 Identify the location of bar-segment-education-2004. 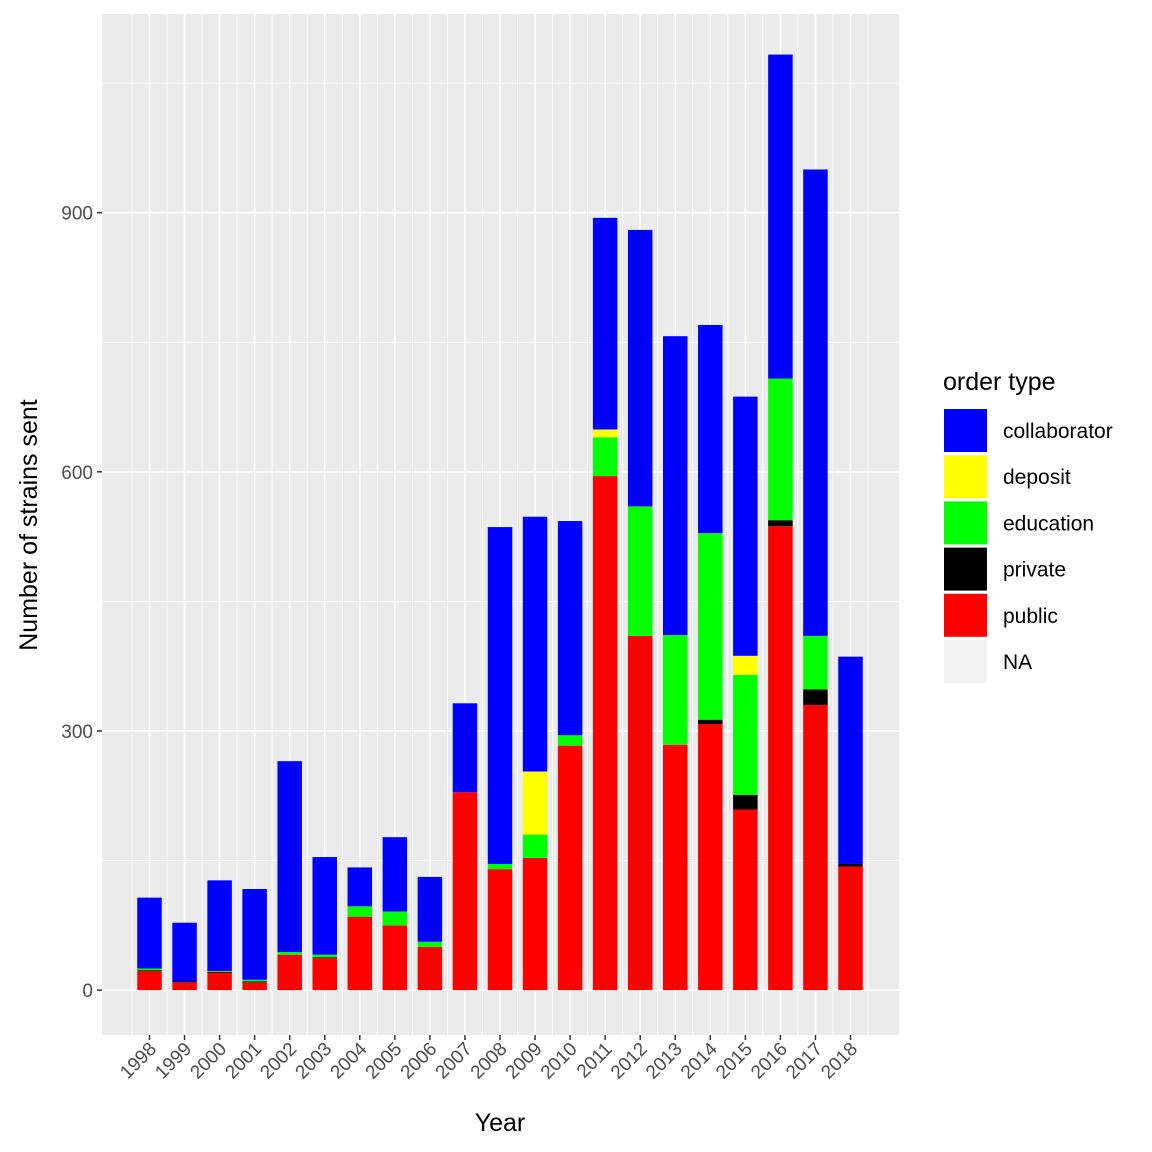
(360, 911).